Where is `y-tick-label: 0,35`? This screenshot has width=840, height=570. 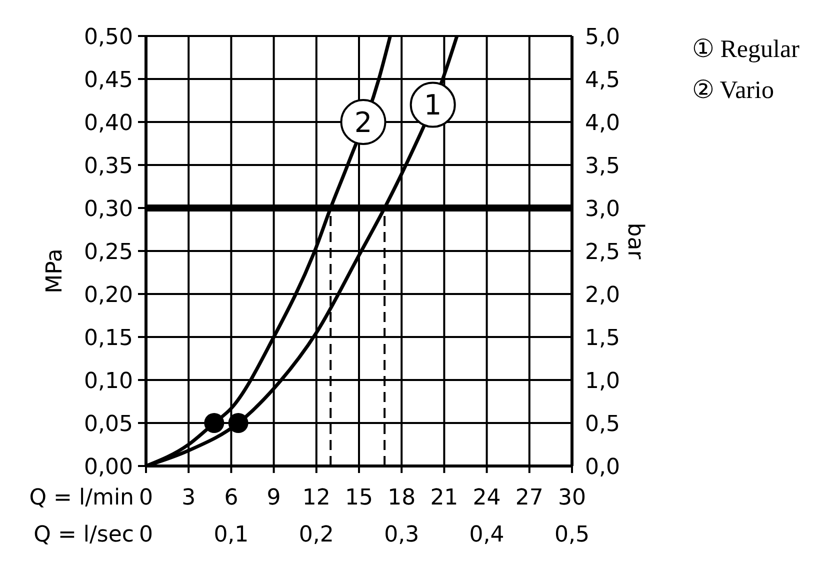
y-tick-label: 0,35 is located at coordinates (108, 166).